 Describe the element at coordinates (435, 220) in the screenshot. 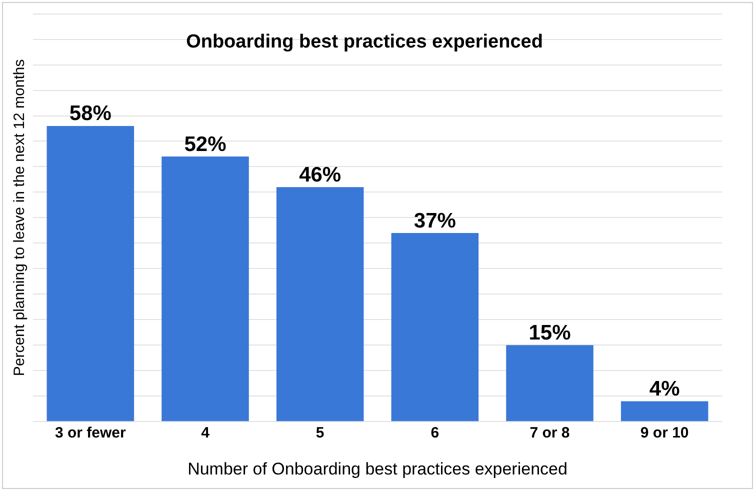

I see `data-label: 37%` at that location.